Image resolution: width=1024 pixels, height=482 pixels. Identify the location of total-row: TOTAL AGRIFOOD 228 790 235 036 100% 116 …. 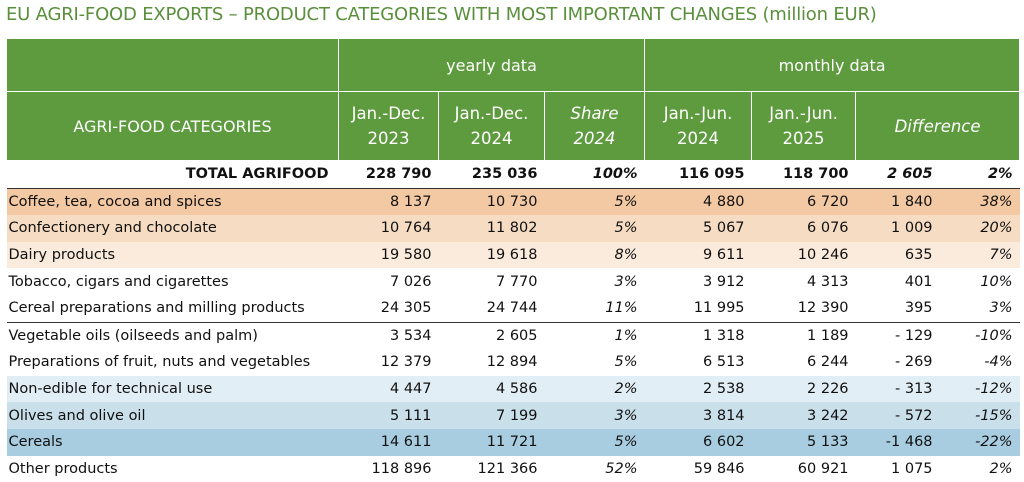
(513, 174).